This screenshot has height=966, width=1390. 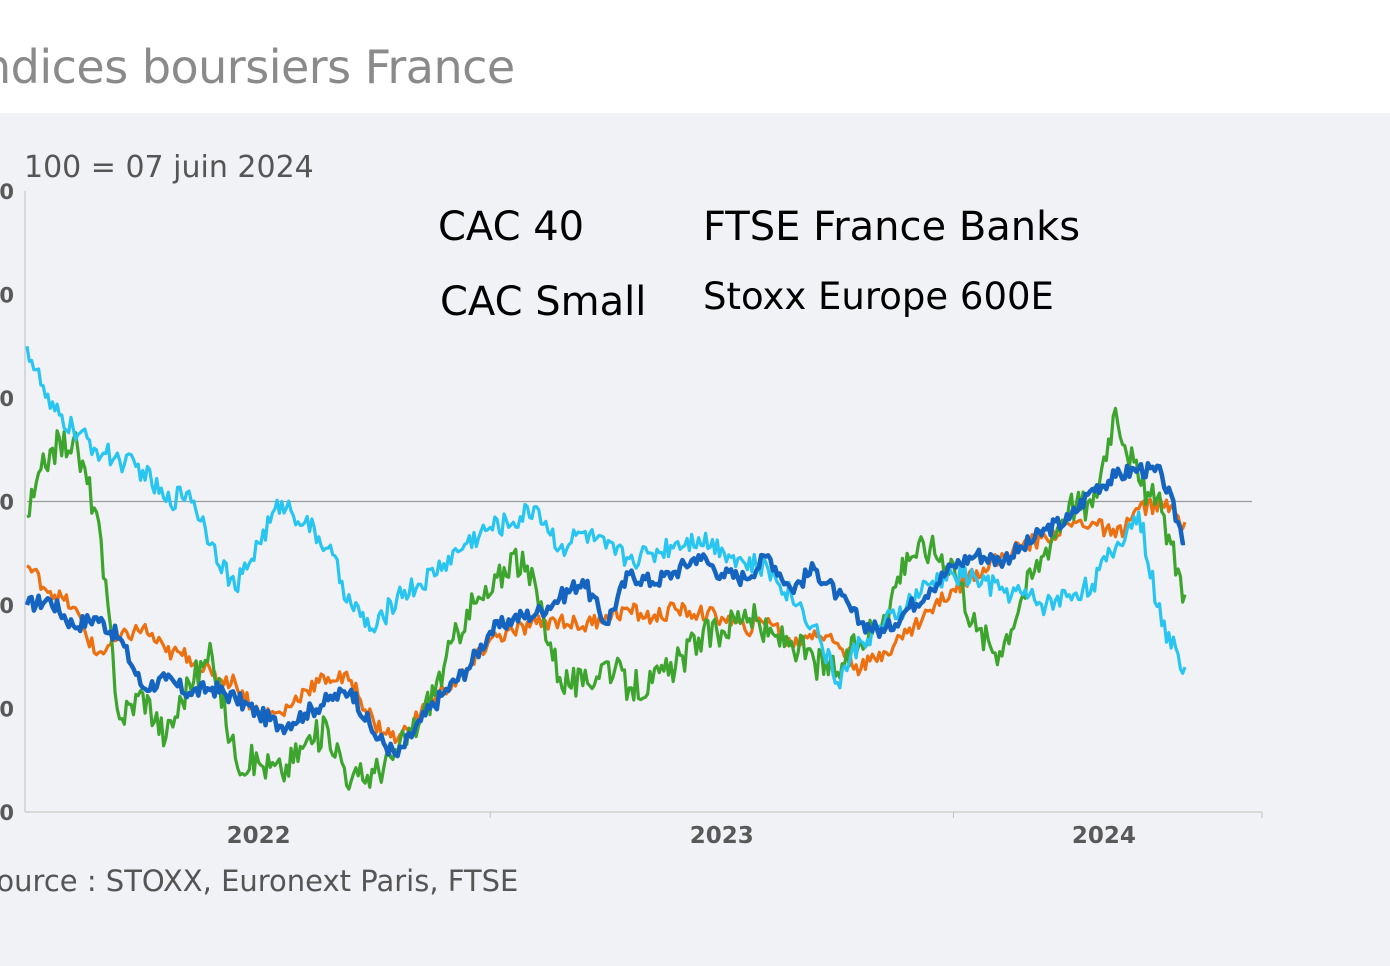 What do you see at coordinates (892, 227) in the screenshot?
I see `legend-item-ftse-banks: FTSE France Banks` at bounding box center [892, 227].